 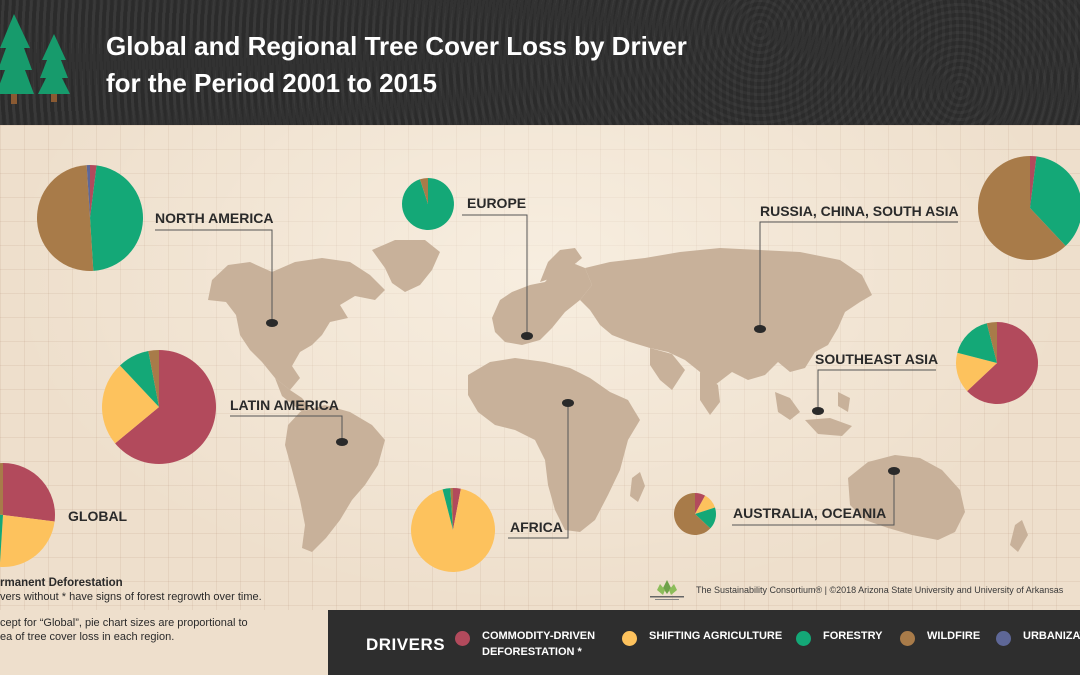 I want to click on marker-dot-africa, so click(x=568, y=403).